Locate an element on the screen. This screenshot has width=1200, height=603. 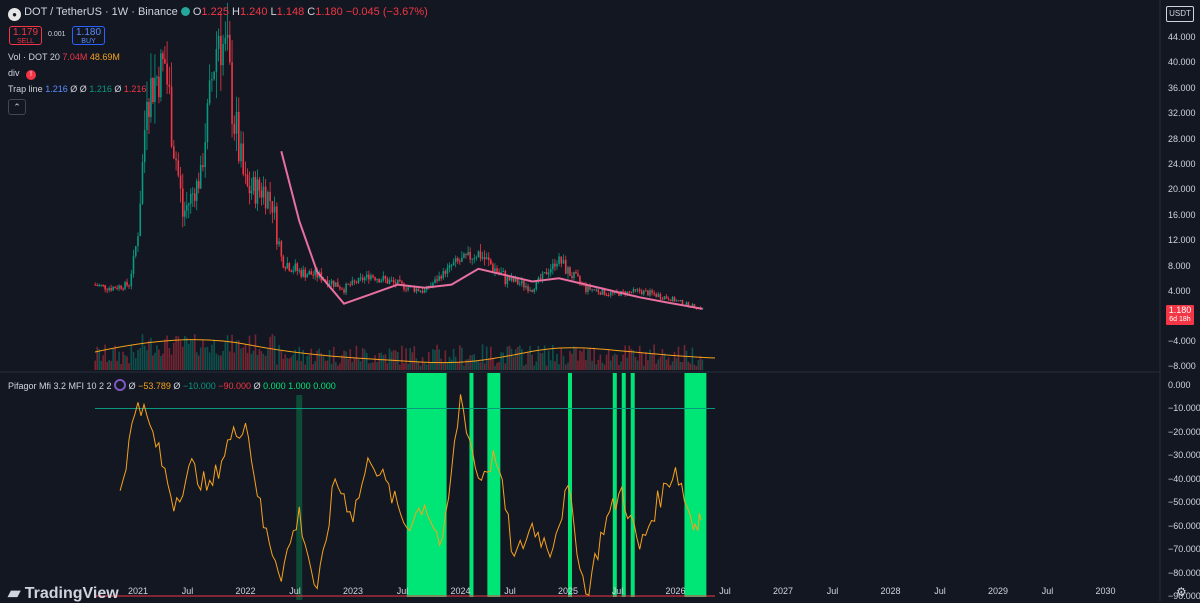
trap-value-a: 1.216 is located at coordinates (56, 89).